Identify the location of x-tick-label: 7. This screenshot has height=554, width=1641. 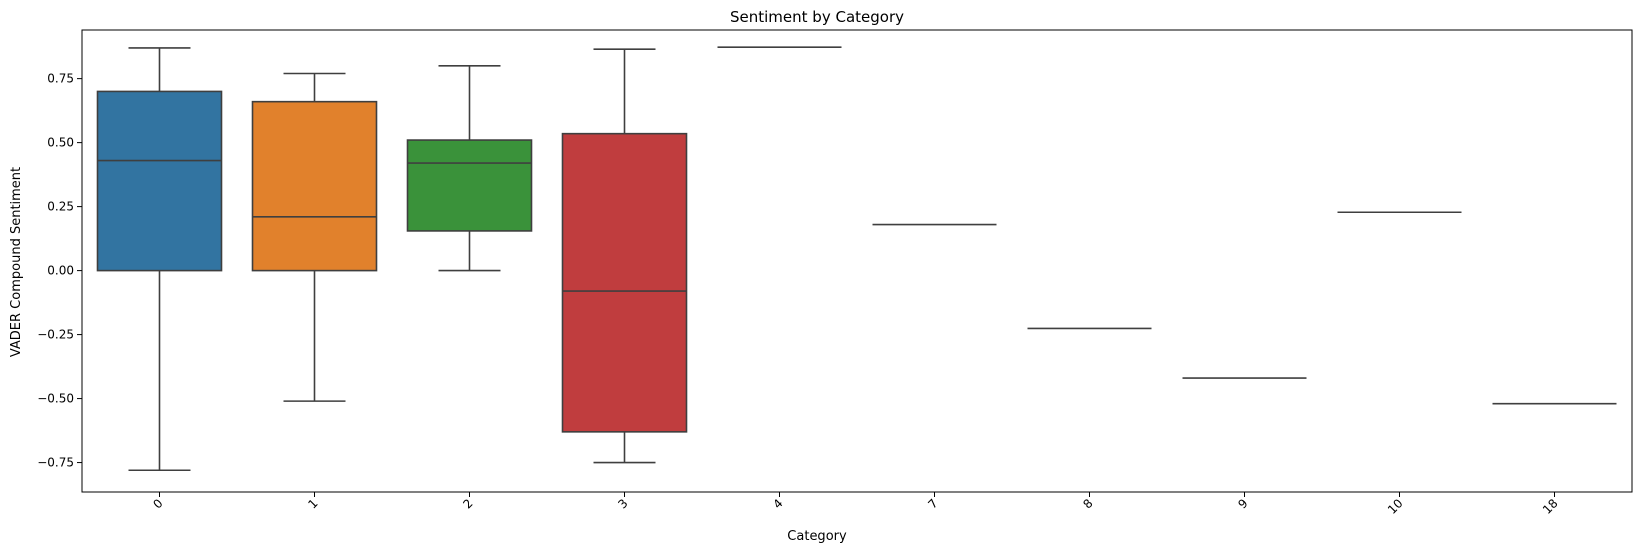
(932, 503).